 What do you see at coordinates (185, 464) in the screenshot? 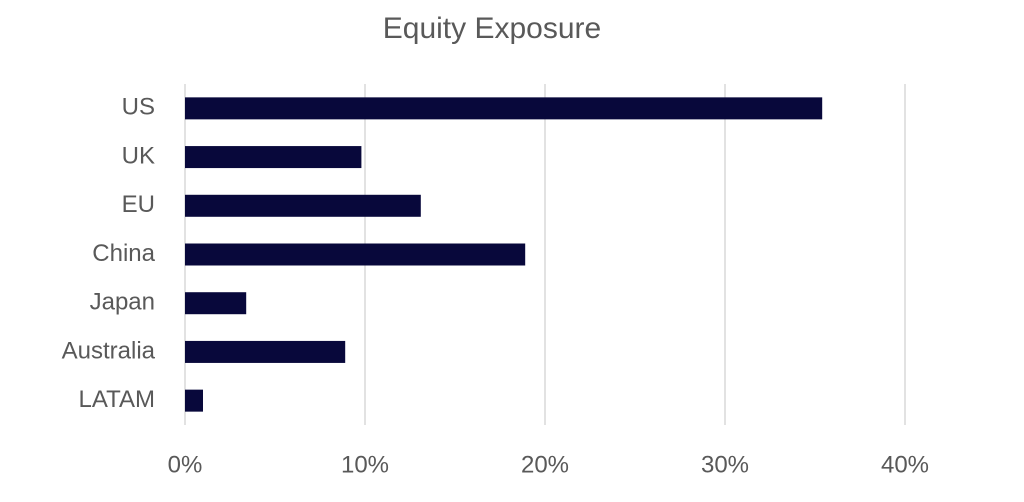
I see `x-tick-label: 0%` at bounding box center [185, 464].